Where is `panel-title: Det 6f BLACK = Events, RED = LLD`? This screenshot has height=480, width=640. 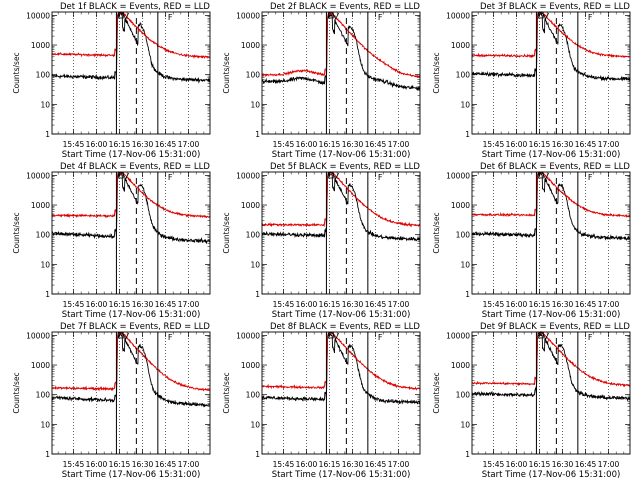
panel-title: Det 6f BLACK = Events, RED = LLD is located at coordinates (555, 167).